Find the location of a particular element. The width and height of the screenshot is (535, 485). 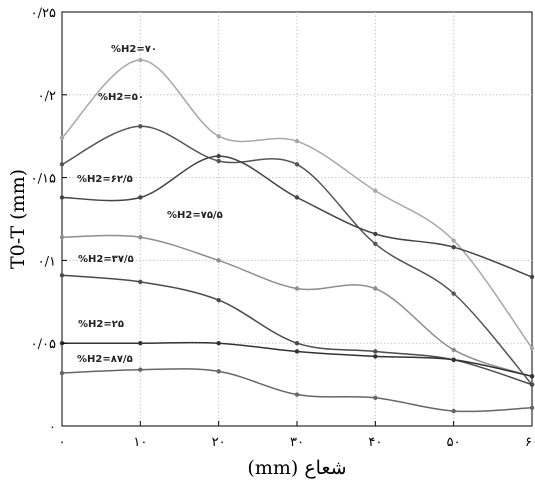

x-tick-label: ۵۰ is located at coordinates (454, 442).